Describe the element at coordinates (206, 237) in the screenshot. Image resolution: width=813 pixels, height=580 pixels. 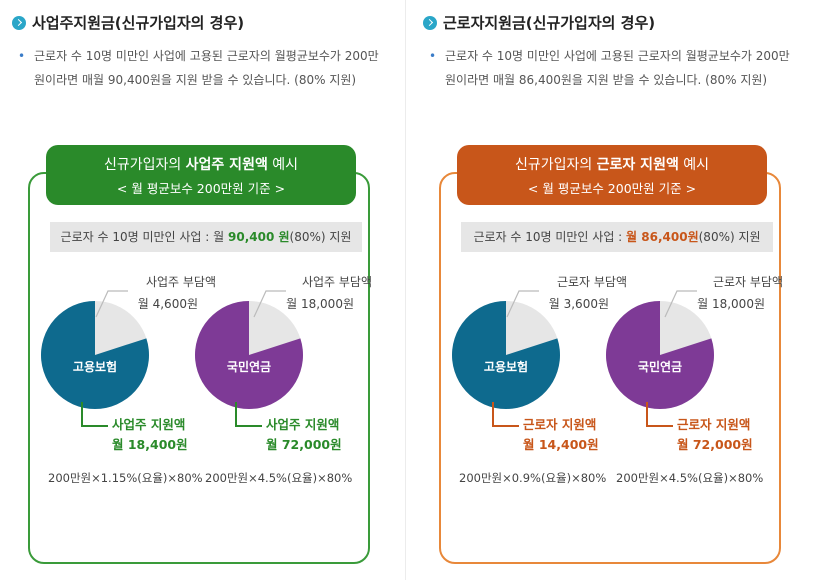
I see `summary-bar: 근로자 수 10명 미만인 사업 : 월 90,400 원(80%) 지원` at that location.